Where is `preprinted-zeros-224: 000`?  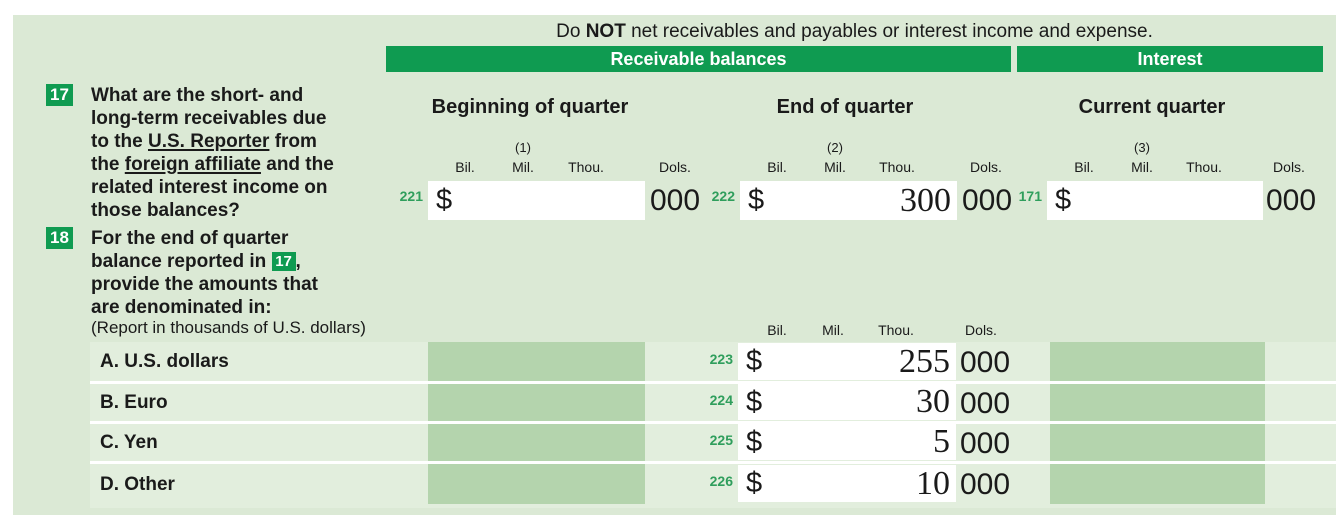
preprinted-zeros-224: 000 is located at coordinates (985, 403).